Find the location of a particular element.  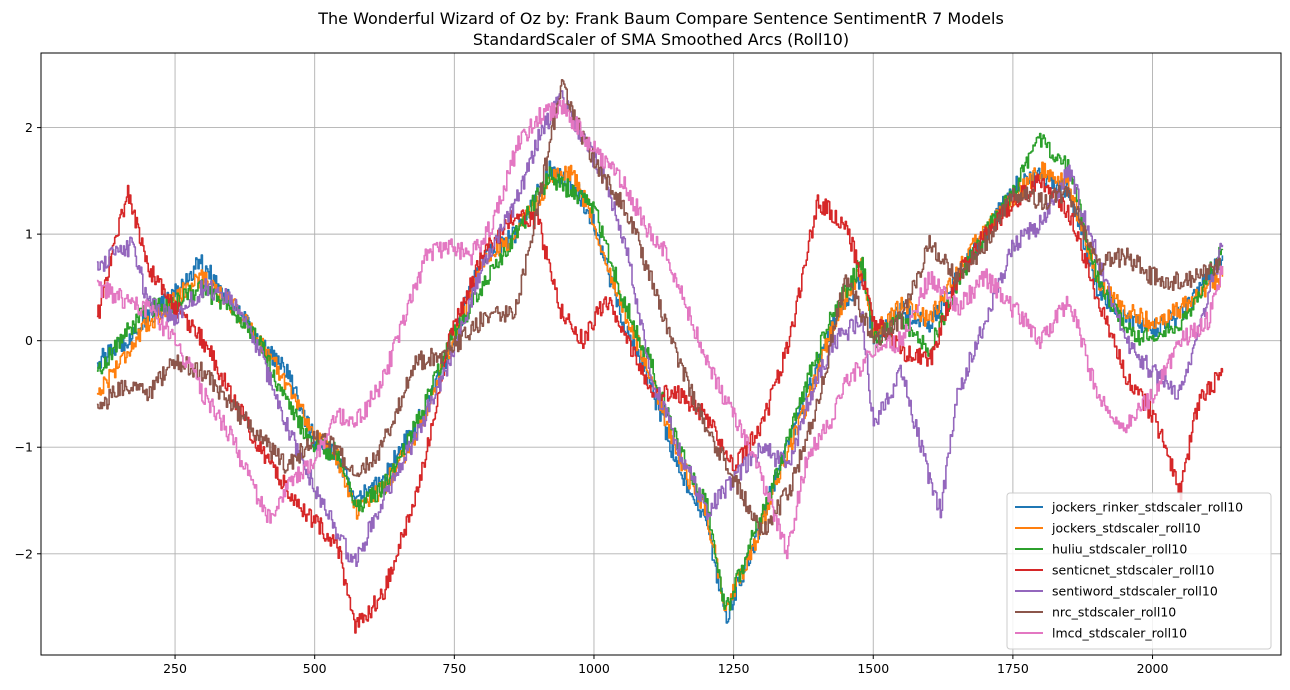

y-tick-label: 0 is located at coordinates (29, 340).